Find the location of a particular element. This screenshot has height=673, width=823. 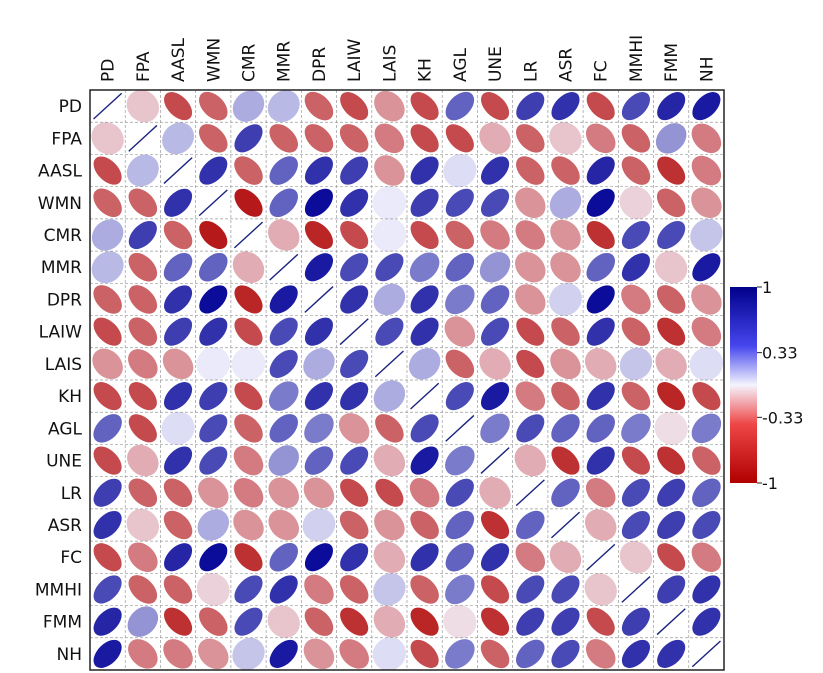

cell-laiw-laiw-diagonal is located at coordinates (354, 332).